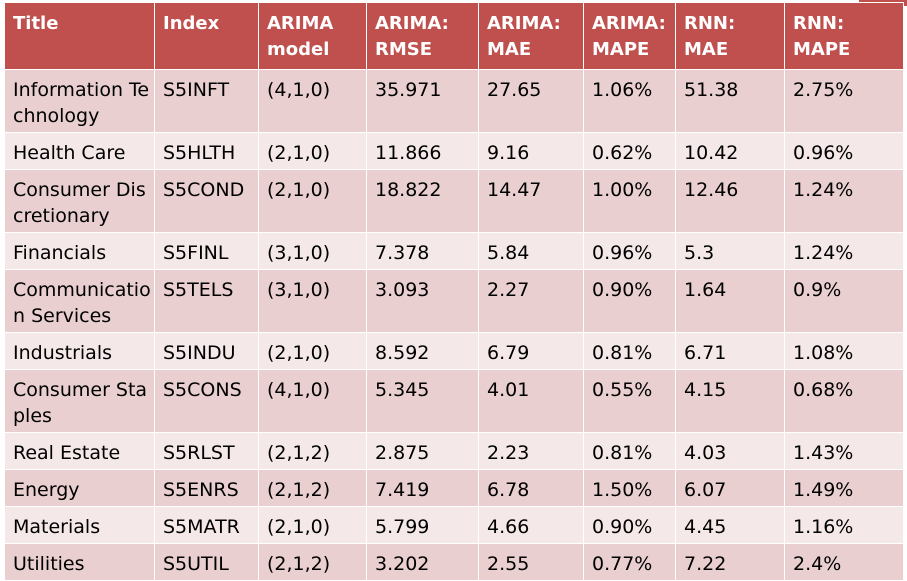  Describe the element at coordinates (206, 525) in the screenshot. I see `cell-index: S5MATR` at that location.